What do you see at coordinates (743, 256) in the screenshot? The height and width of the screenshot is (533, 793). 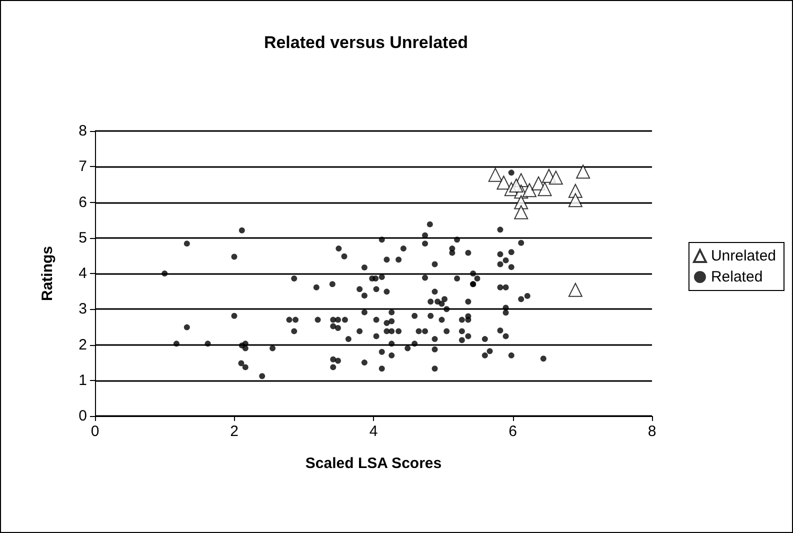 I see `legend-label: Unrelated` at bounding box center [743, 256].